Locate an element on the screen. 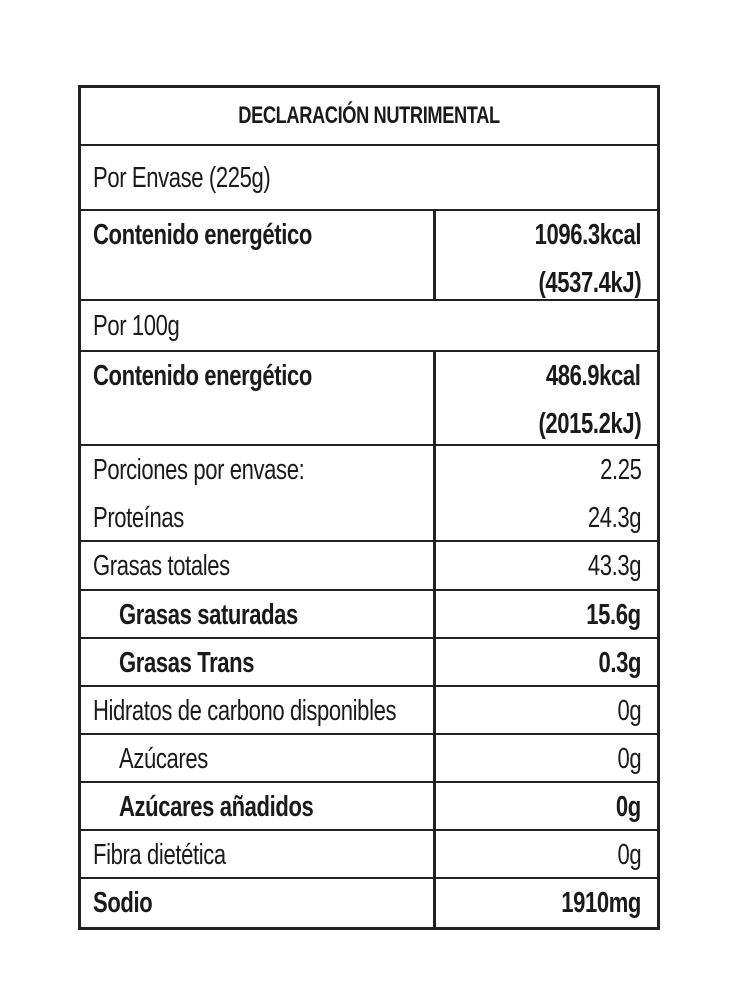 The image size is (740, 994). nutrient-label: Fibra dietética is located at coordinates (159, 855).